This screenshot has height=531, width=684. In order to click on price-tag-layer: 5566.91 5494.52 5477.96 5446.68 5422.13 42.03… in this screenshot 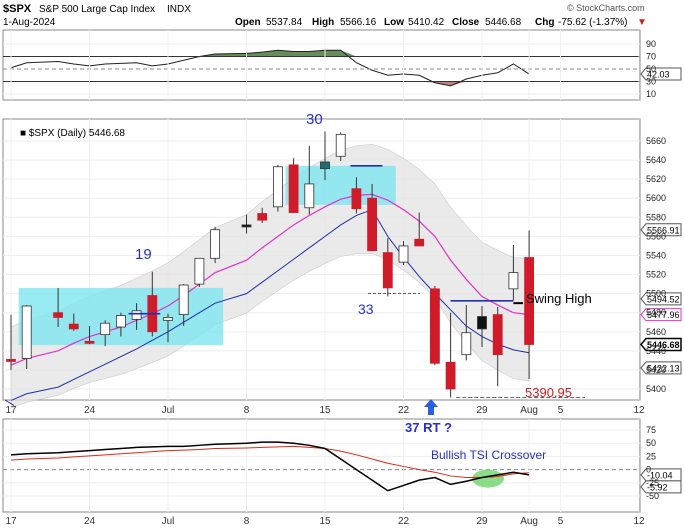, I will do `click(661, 280)`.